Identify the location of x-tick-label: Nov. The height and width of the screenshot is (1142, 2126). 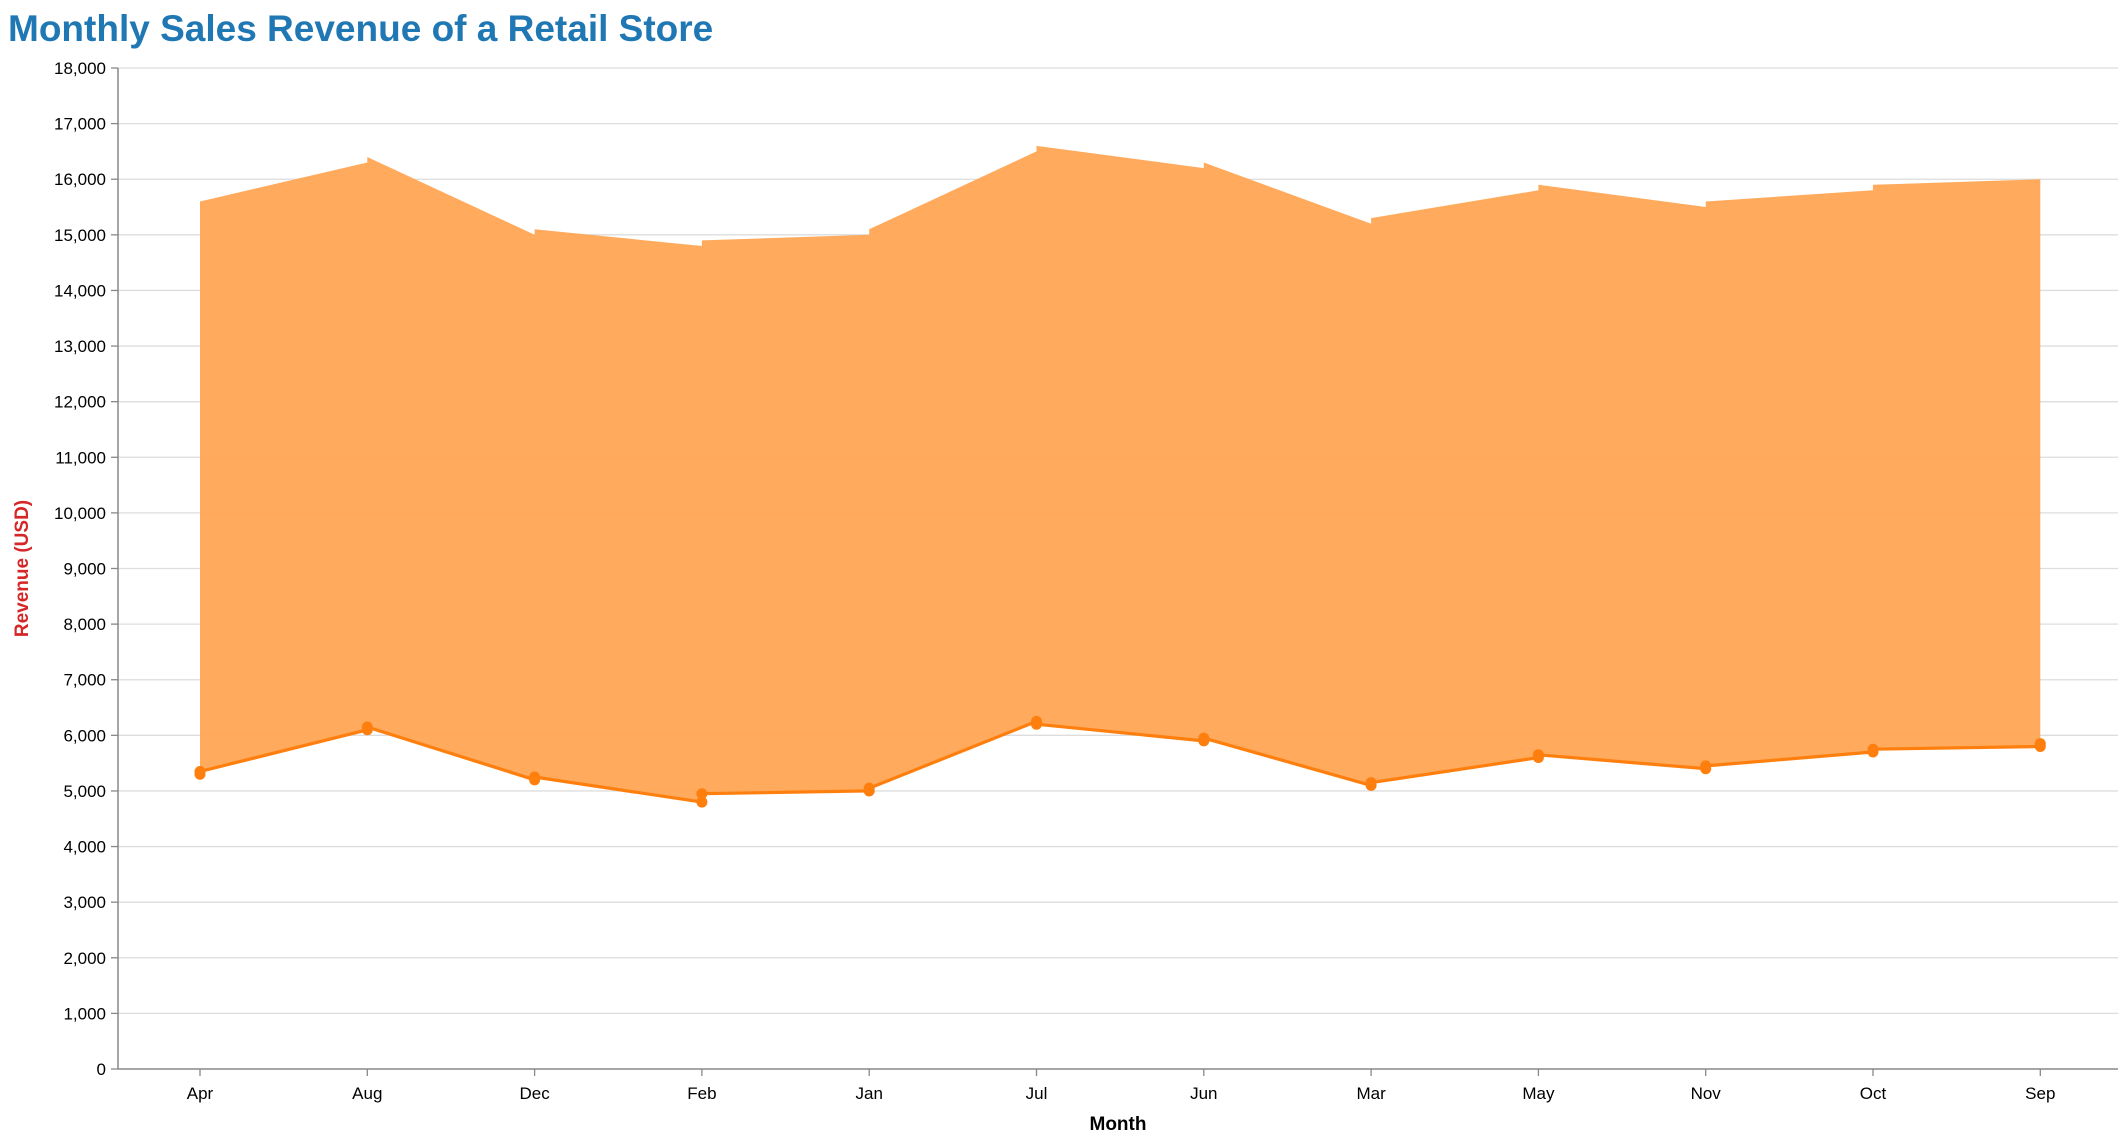
(1706, 1093).